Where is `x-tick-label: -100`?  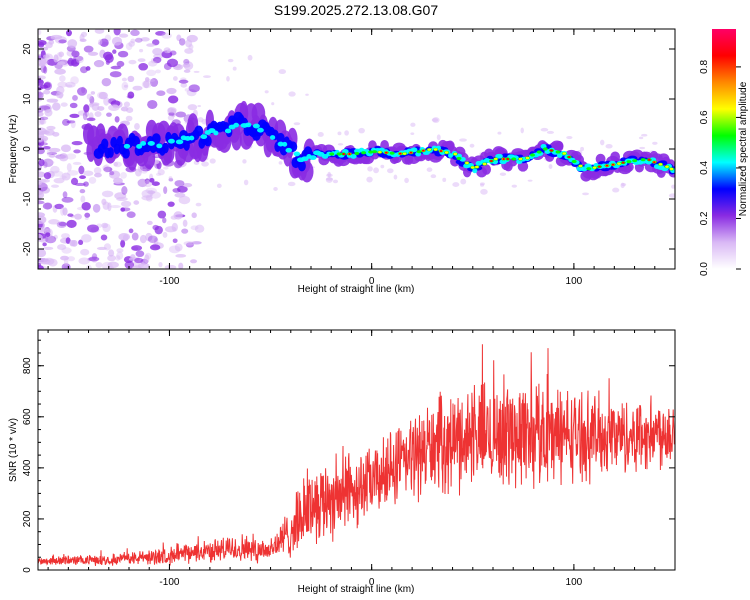
x-tick-label: -100 is located at coordinates (169, 582).